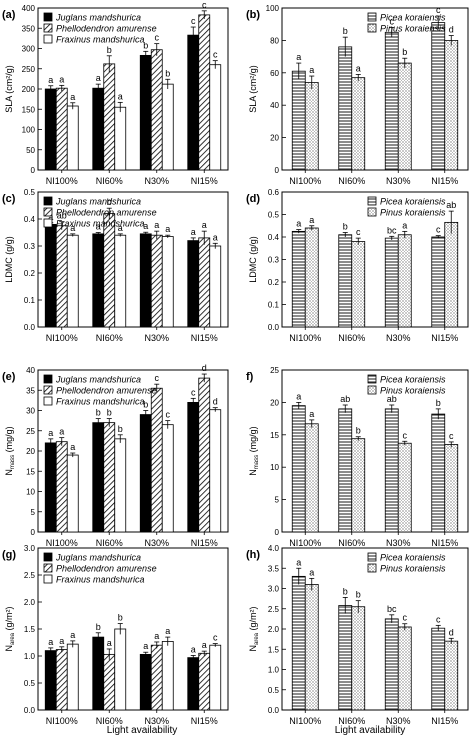  I want to click on y-tick-label: 0.3, so click(30, 246).